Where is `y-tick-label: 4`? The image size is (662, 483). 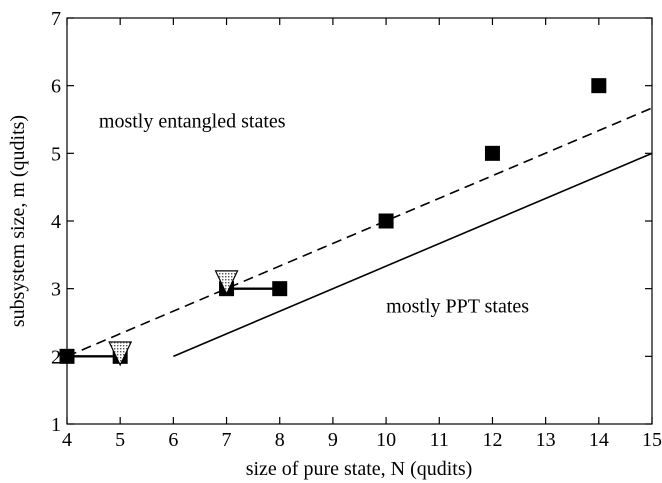
y-tick-label: 4 is located at coordinates (56, 222).